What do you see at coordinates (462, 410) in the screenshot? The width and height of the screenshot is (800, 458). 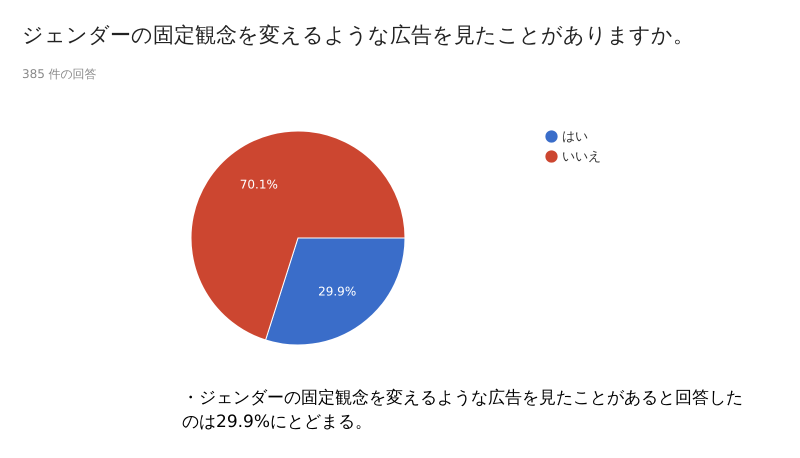 I see `text: ・ジェンダーの固定観念を変えるような広告を見たことがあると回答したのは29.9%にとどまる。` at bounding box center [462, 410].